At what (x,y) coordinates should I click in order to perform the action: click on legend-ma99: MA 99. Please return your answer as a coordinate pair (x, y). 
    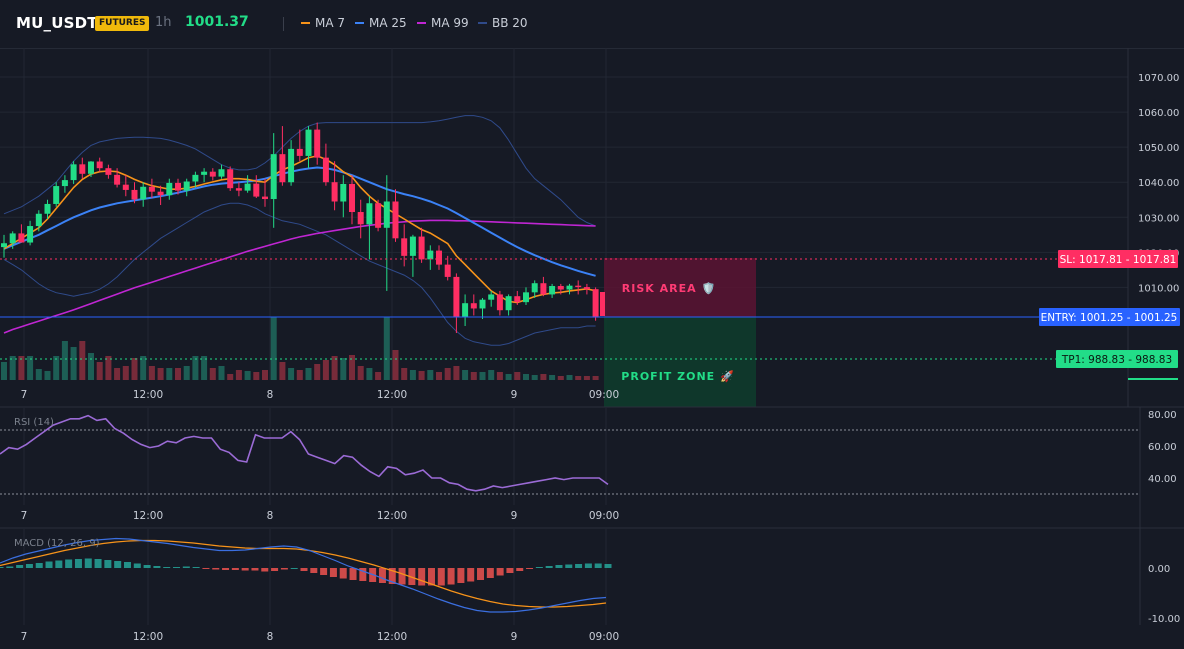
    Looking at the image, I should click on (443, 23).